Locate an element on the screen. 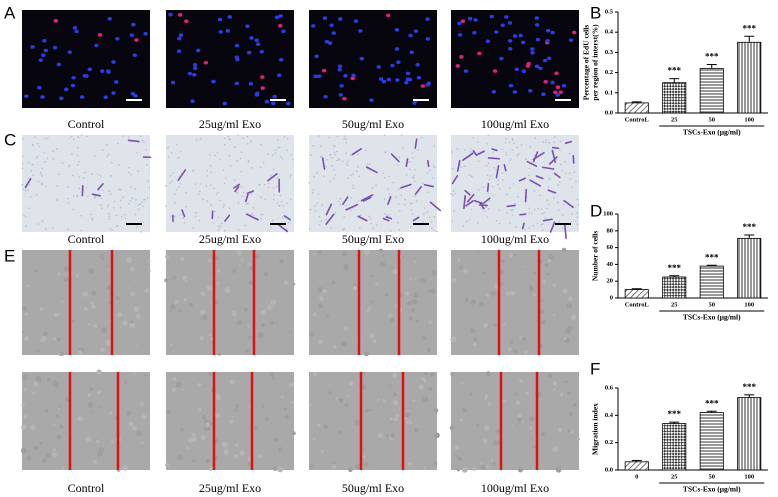  significance: *** is located at coordinates (750, 28).